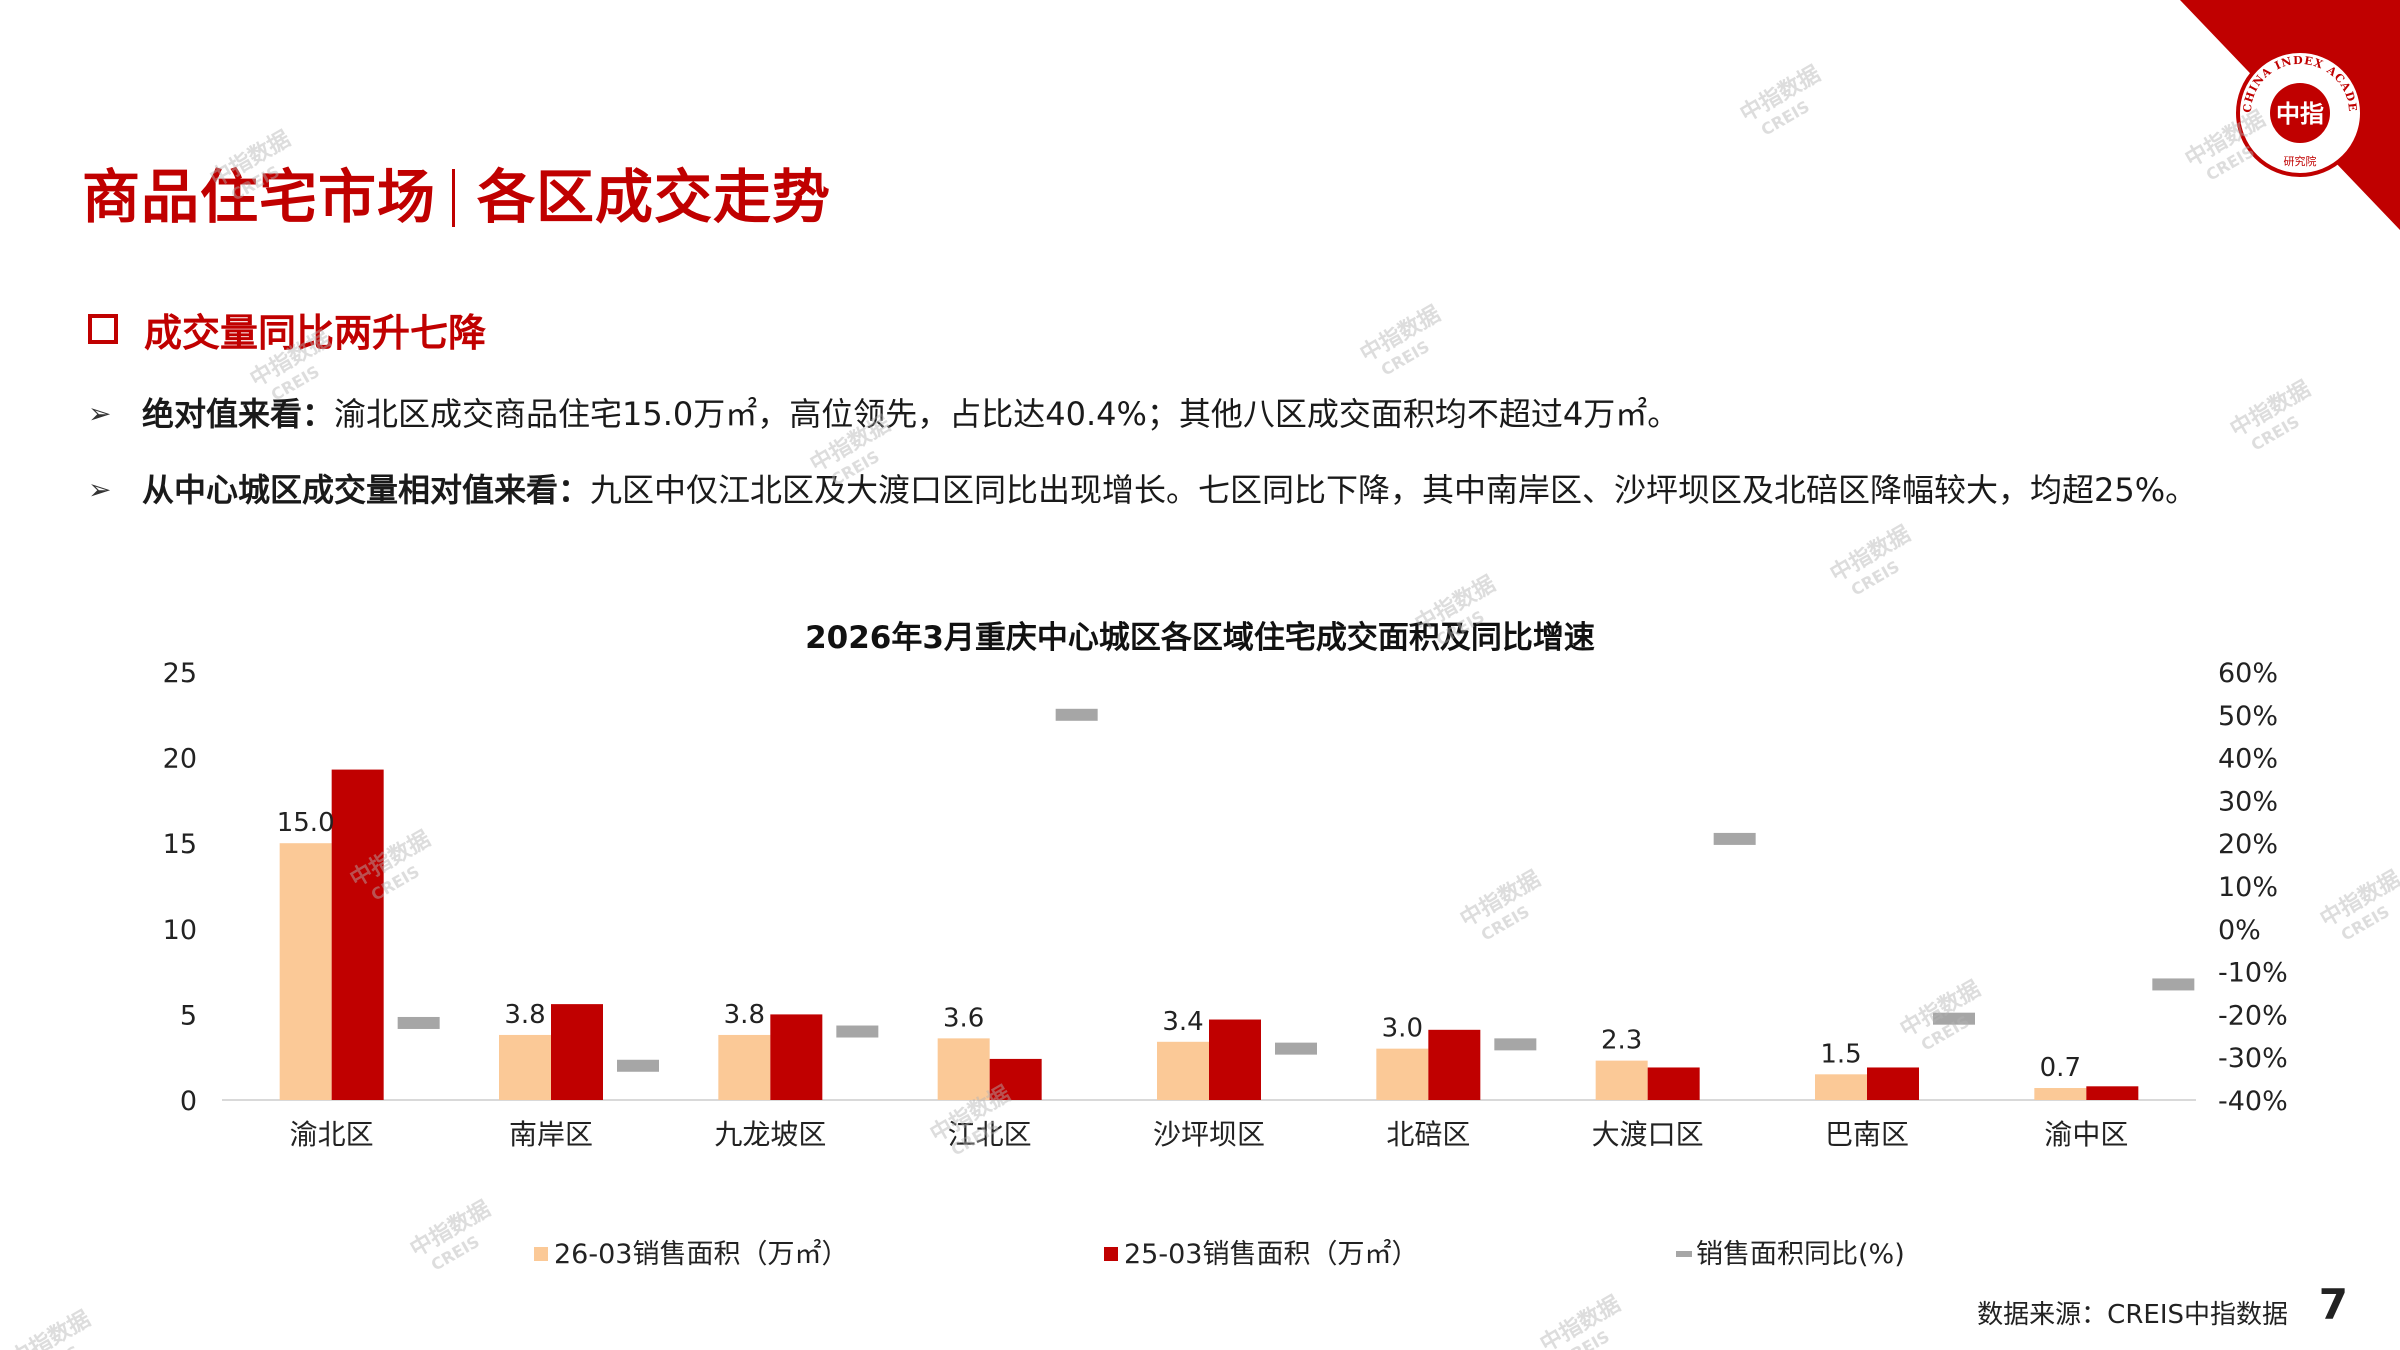 This screenshot has height=1350, width=2400. I want to click on y-left-tick-label: 0, so click(188, 1101).